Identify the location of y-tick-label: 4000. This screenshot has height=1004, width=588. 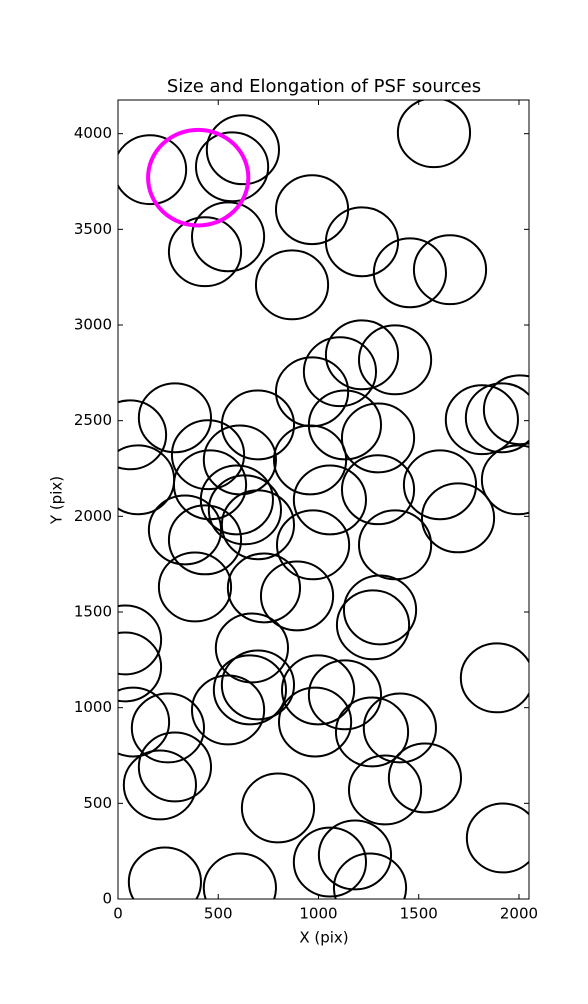
(93, 133).